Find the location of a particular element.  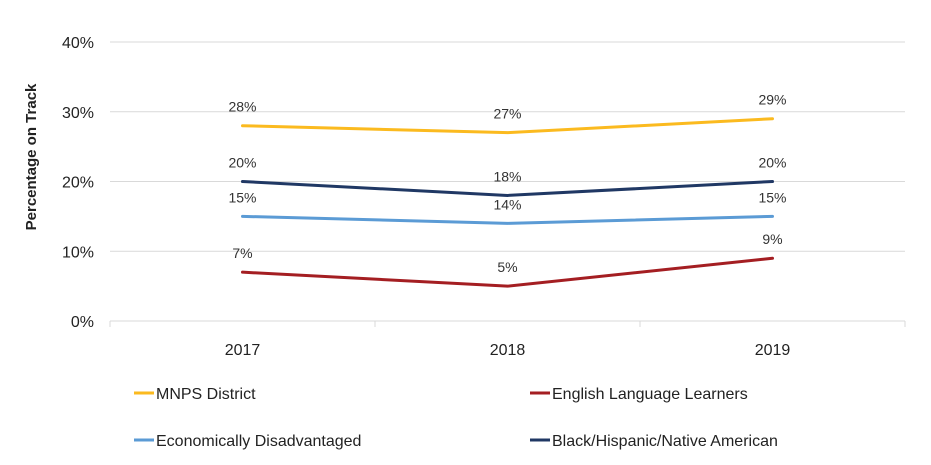

data-label-english-language-learners: 5% is located at coordinates (507, 267).